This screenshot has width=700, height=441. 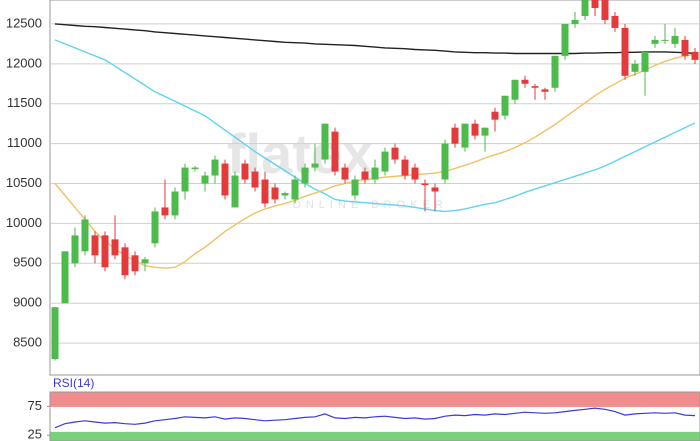 I want to click on rsi-frame, so click(x=374, y=416).